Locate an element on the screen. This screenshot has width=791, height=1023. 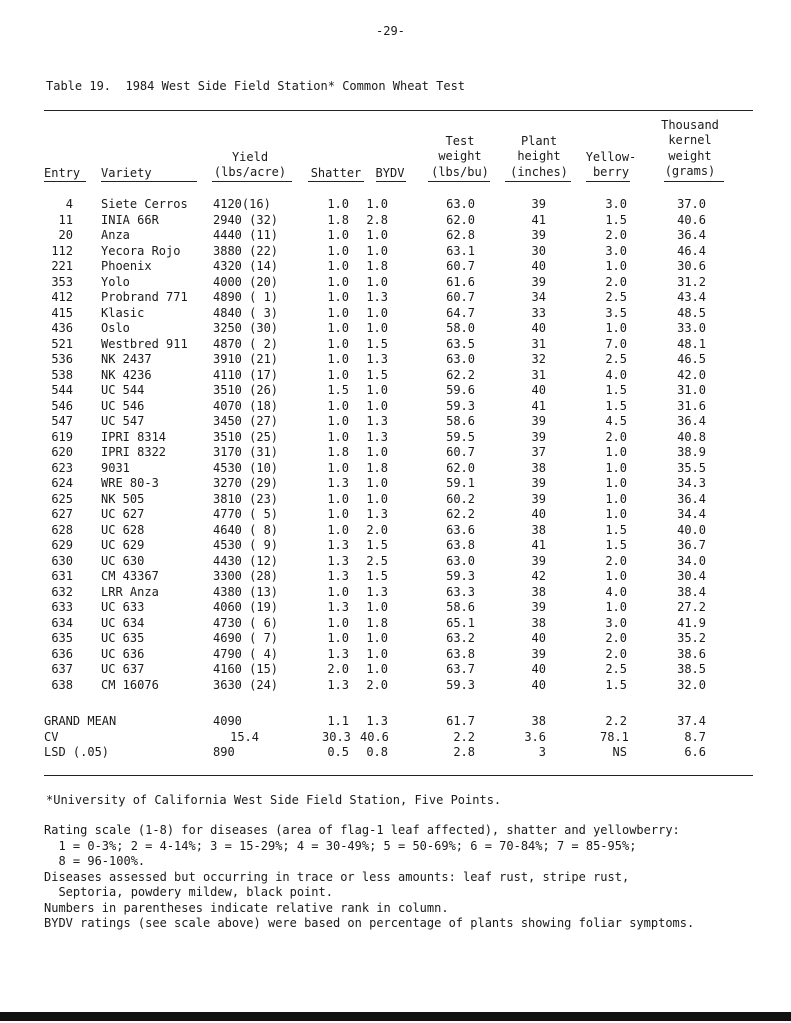
cell-test-weight: 63.0 is located at coordinates (460, 359).